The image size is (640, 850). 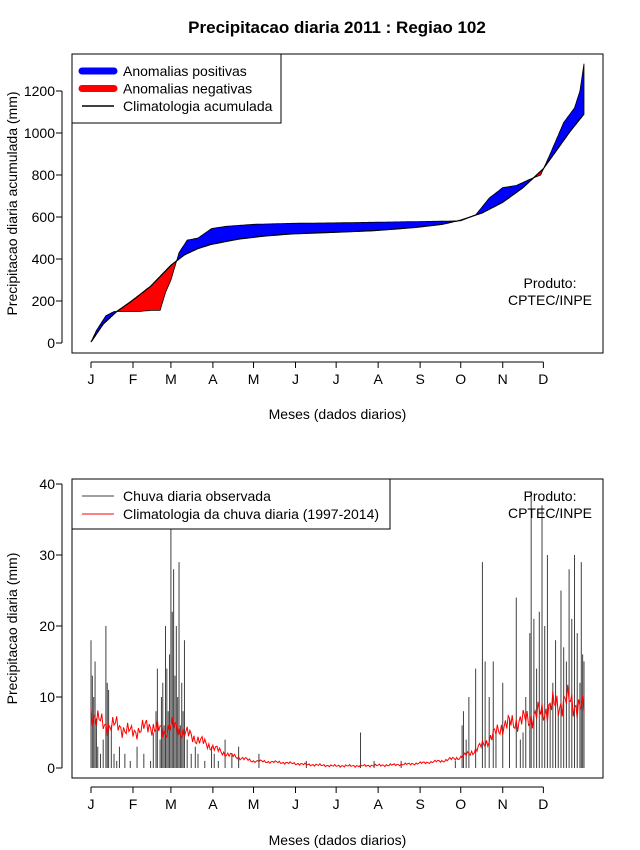 I want to click on y-tick-label: 200, so click(x=44, y=301).